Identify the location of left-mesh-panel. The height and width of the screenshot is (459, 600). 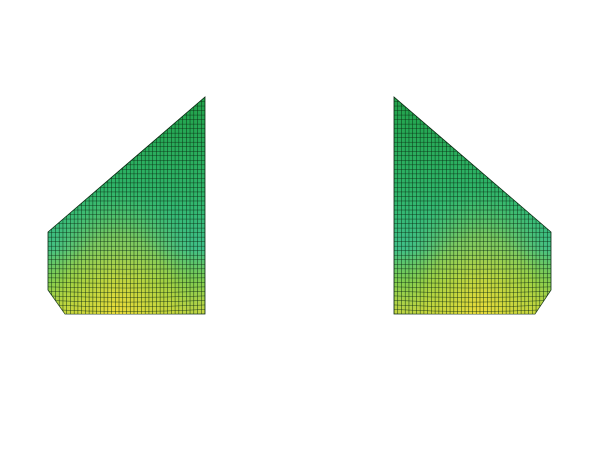
(126, 205).